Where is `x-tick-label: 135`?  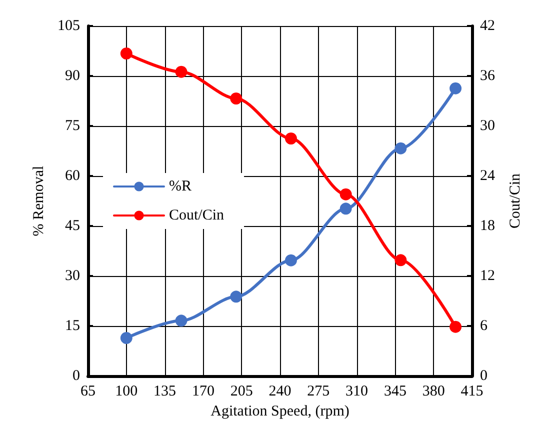 x-tick-label: 135 is located at coordinates (165, 392).